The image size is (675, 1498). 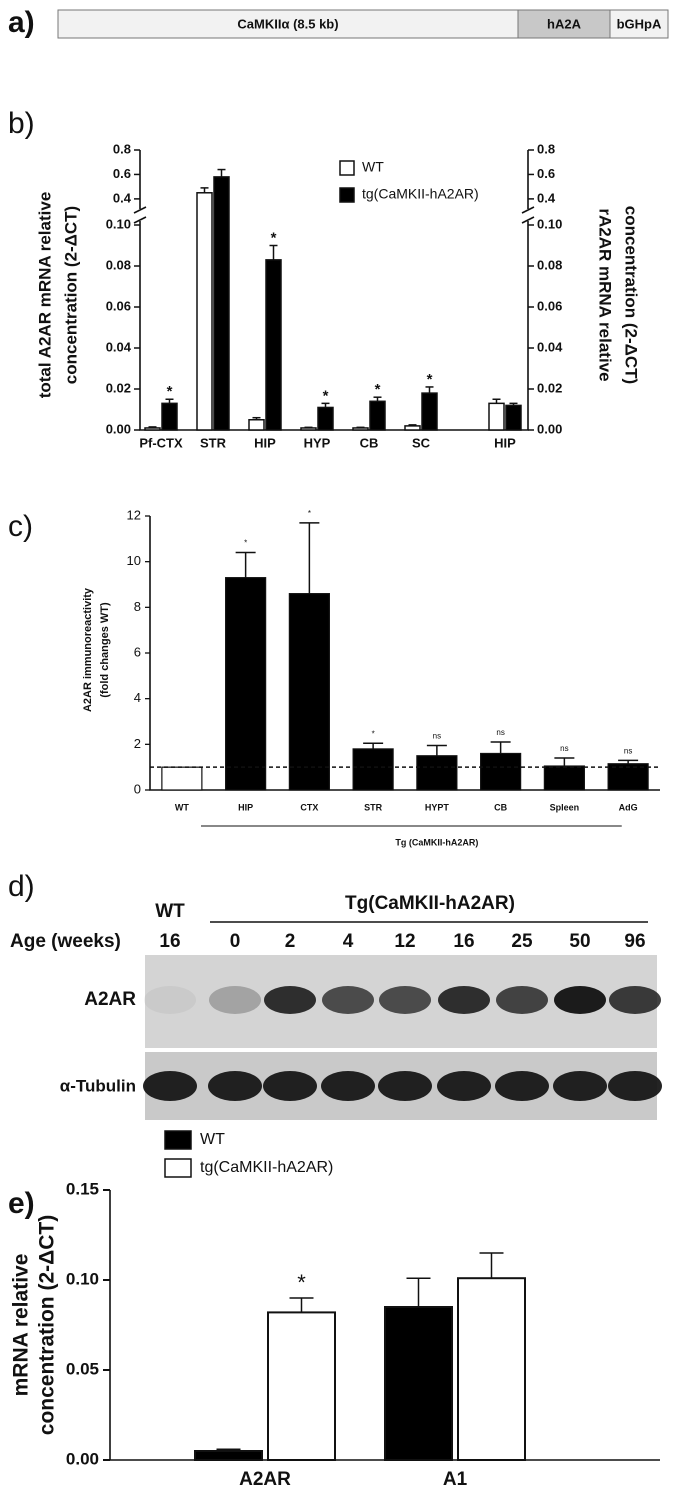 I want to click on annotation: ns, so click(x=628, y=750).